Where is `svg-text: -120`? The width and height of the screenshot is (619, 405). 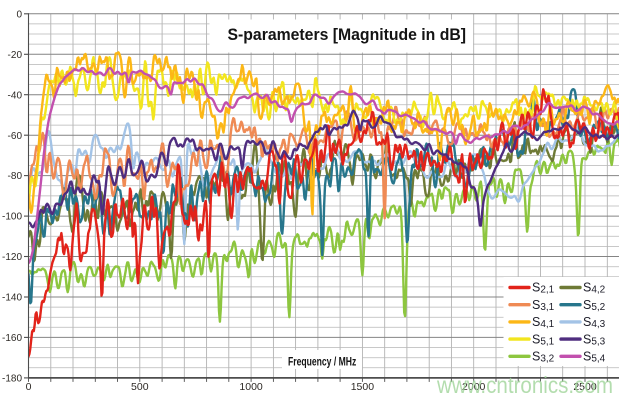
svg-text: -120 is located at coordinates (12, 257).